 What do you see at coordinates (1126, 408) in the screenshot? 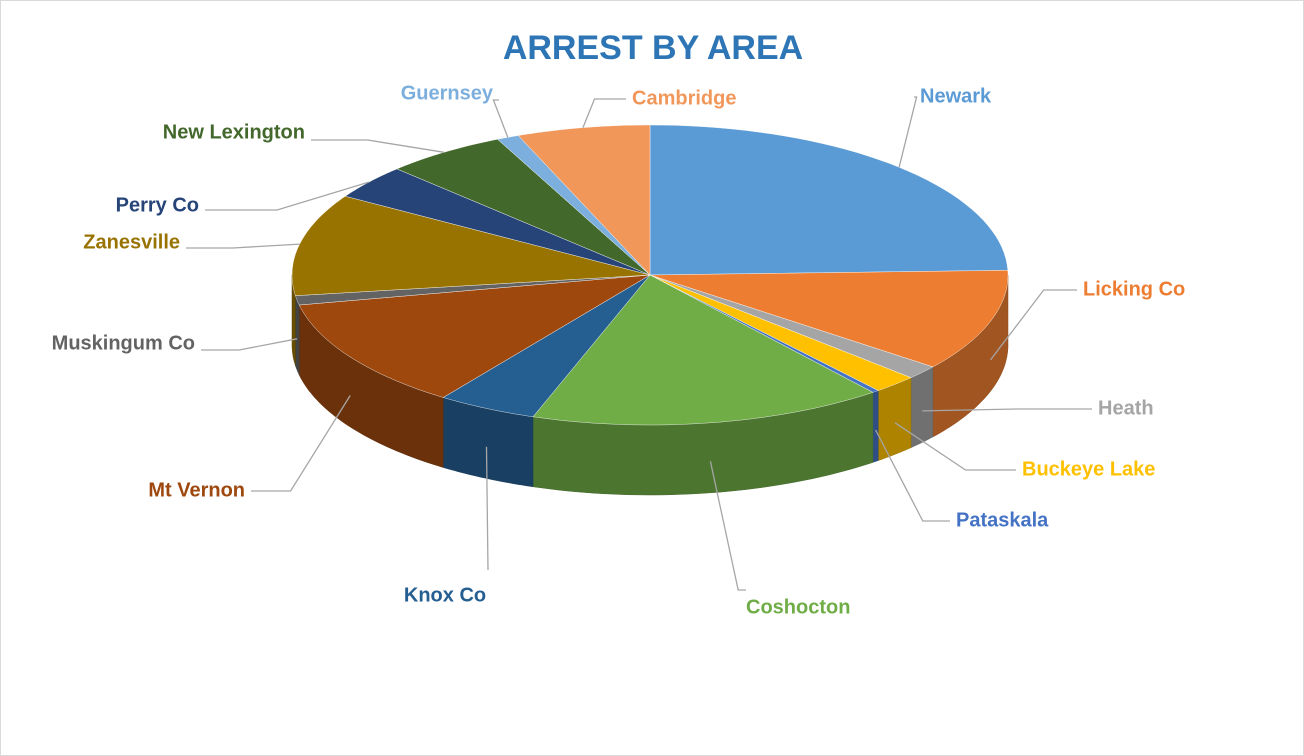
I see `slice-label: Heath` at bounding box center [1126, 408].